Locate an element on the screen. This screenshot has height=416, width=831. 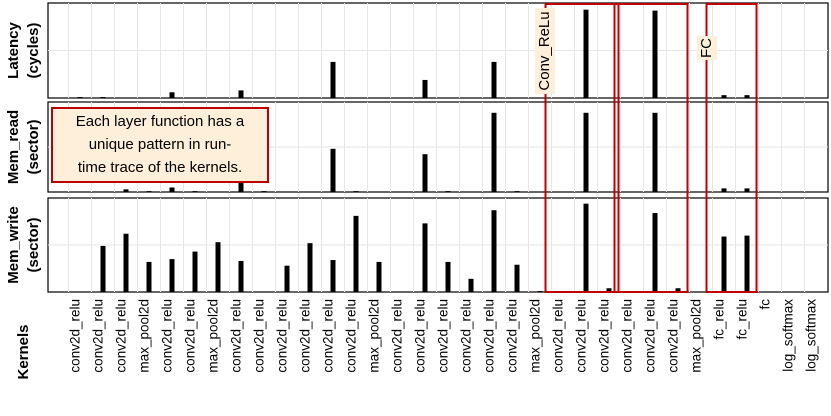
annotation: FC is located at coordinates (706, 48).